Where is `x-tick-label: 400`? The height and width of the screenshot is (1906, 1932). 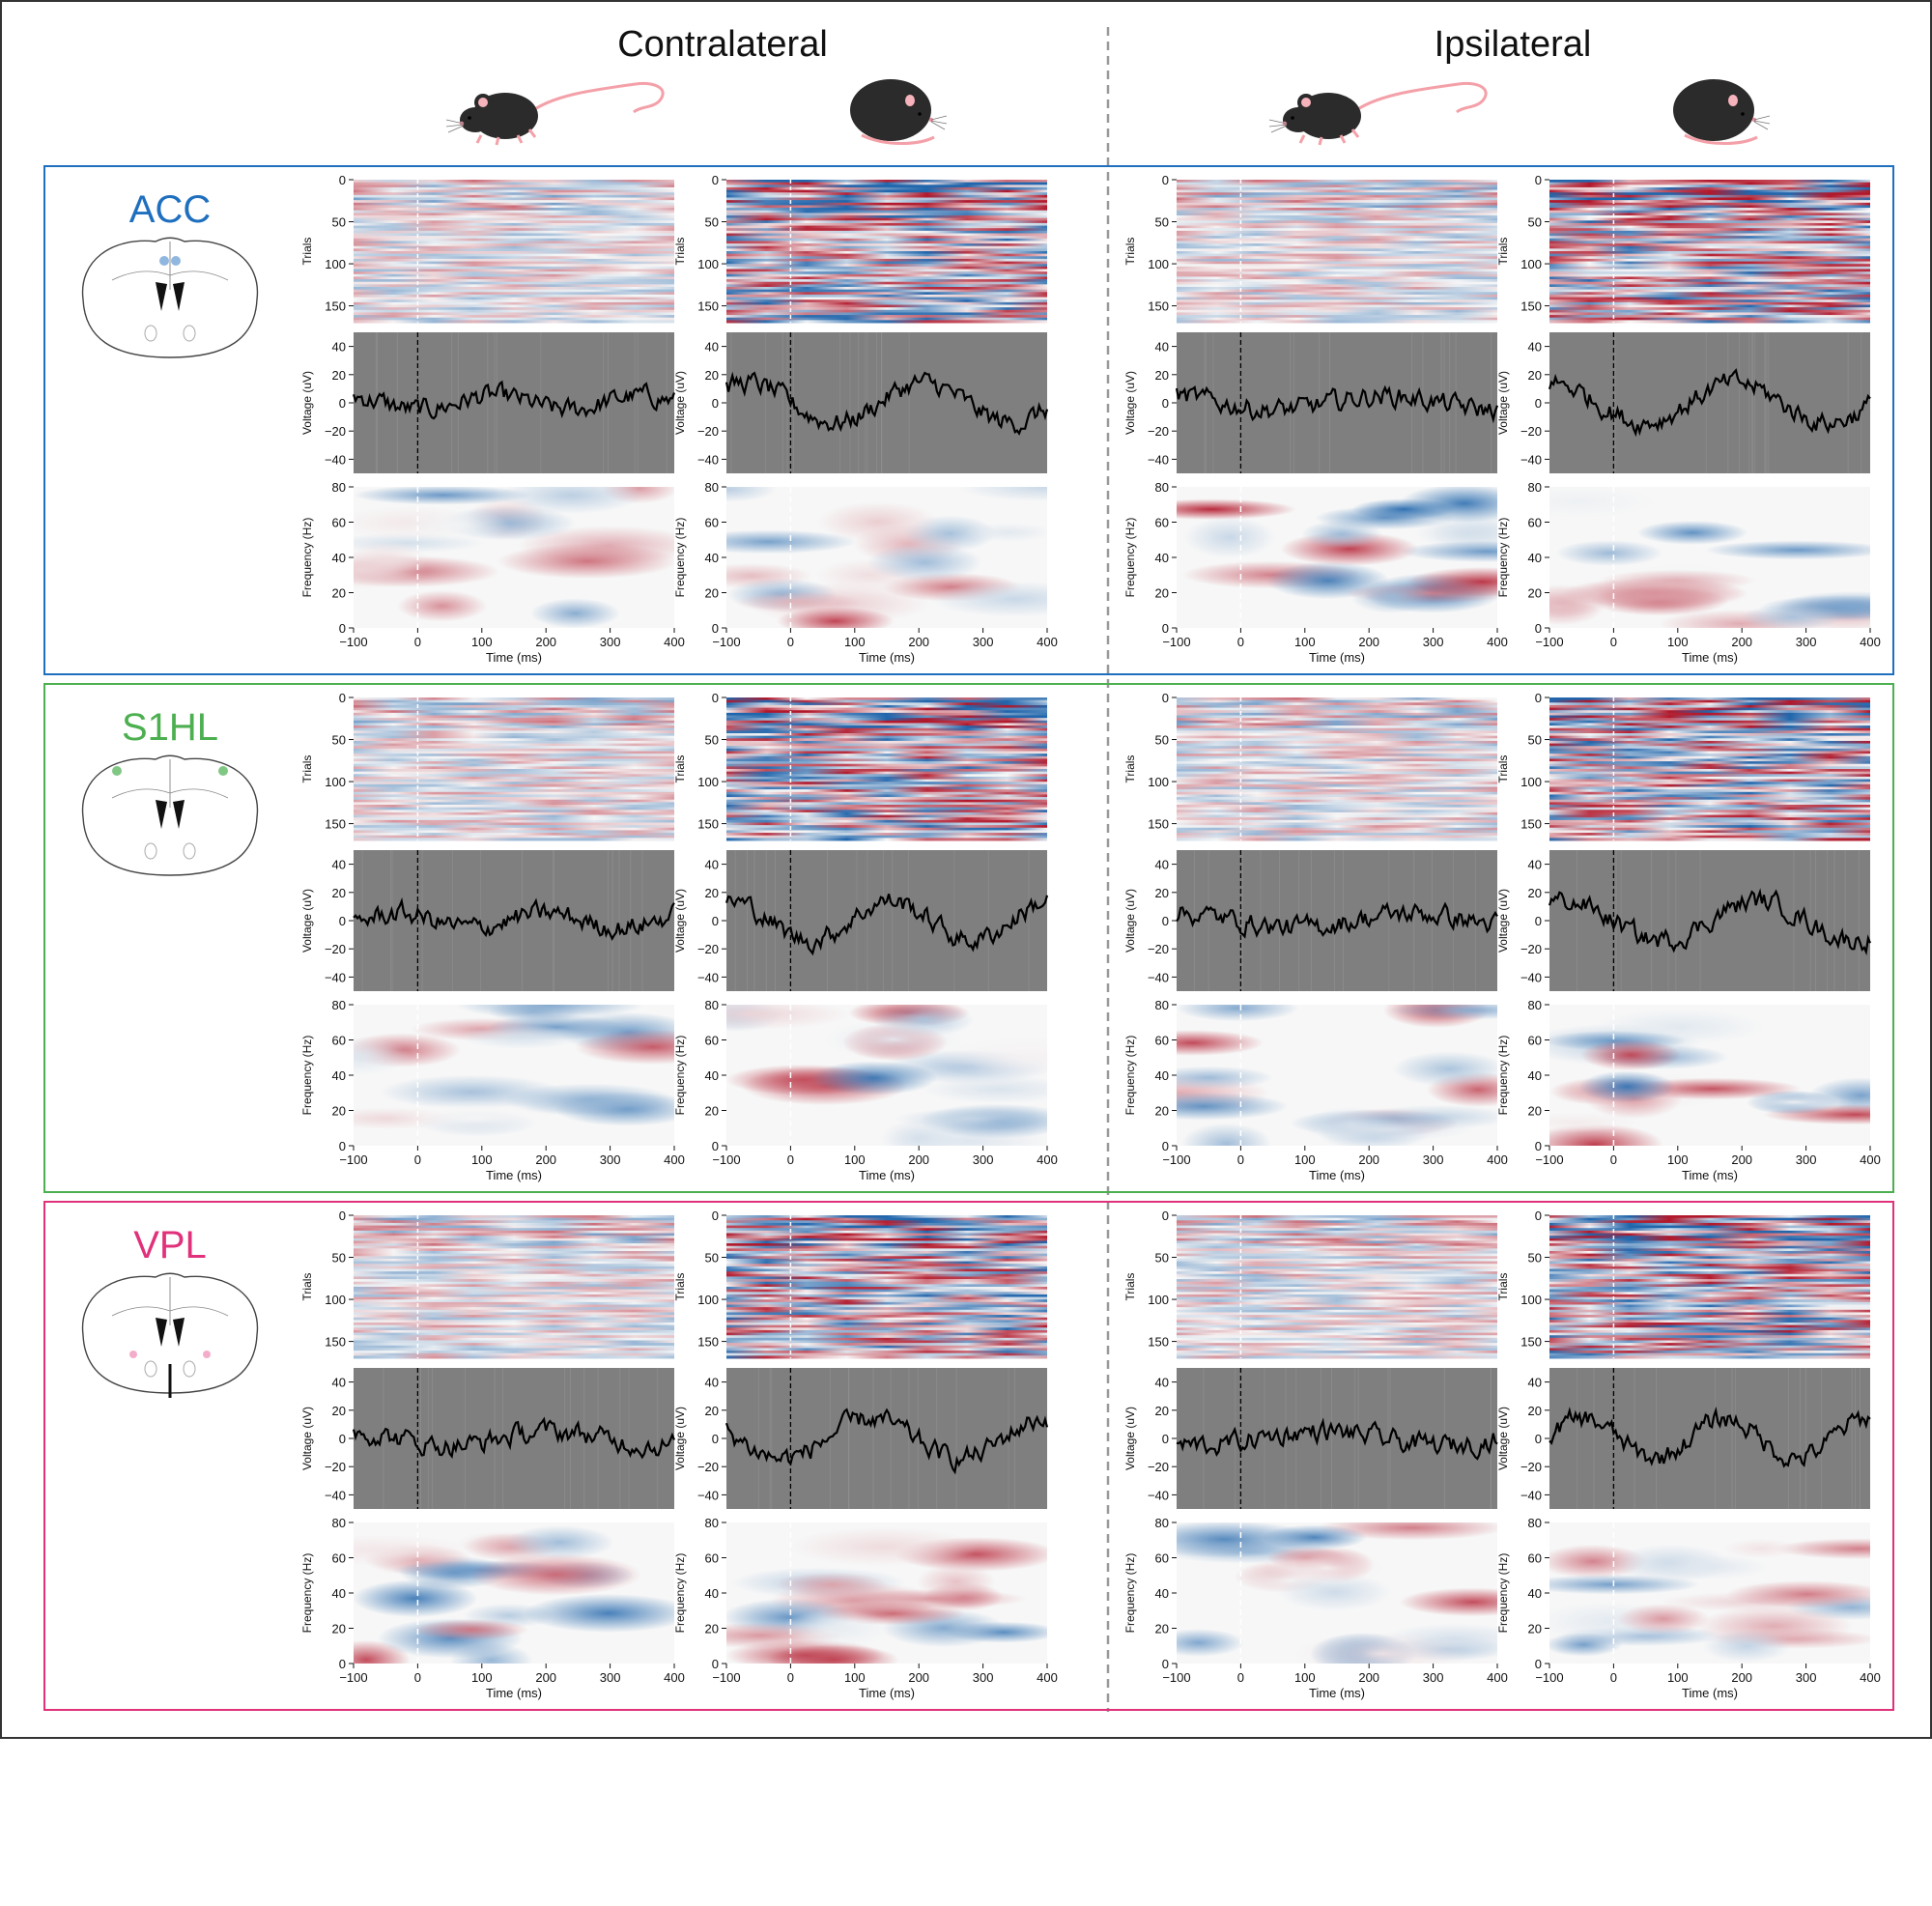 x-tick-label: 400 is located at coordinates (1870, 642).